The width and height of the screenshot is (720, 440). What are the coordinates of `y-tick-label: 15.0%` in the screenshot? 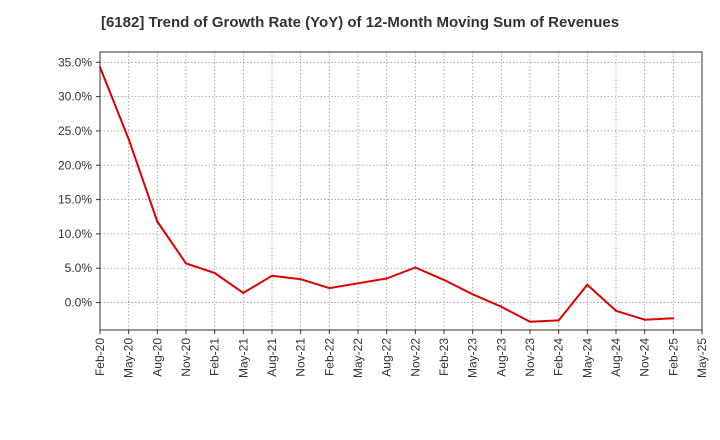 It's located at (75, 200).